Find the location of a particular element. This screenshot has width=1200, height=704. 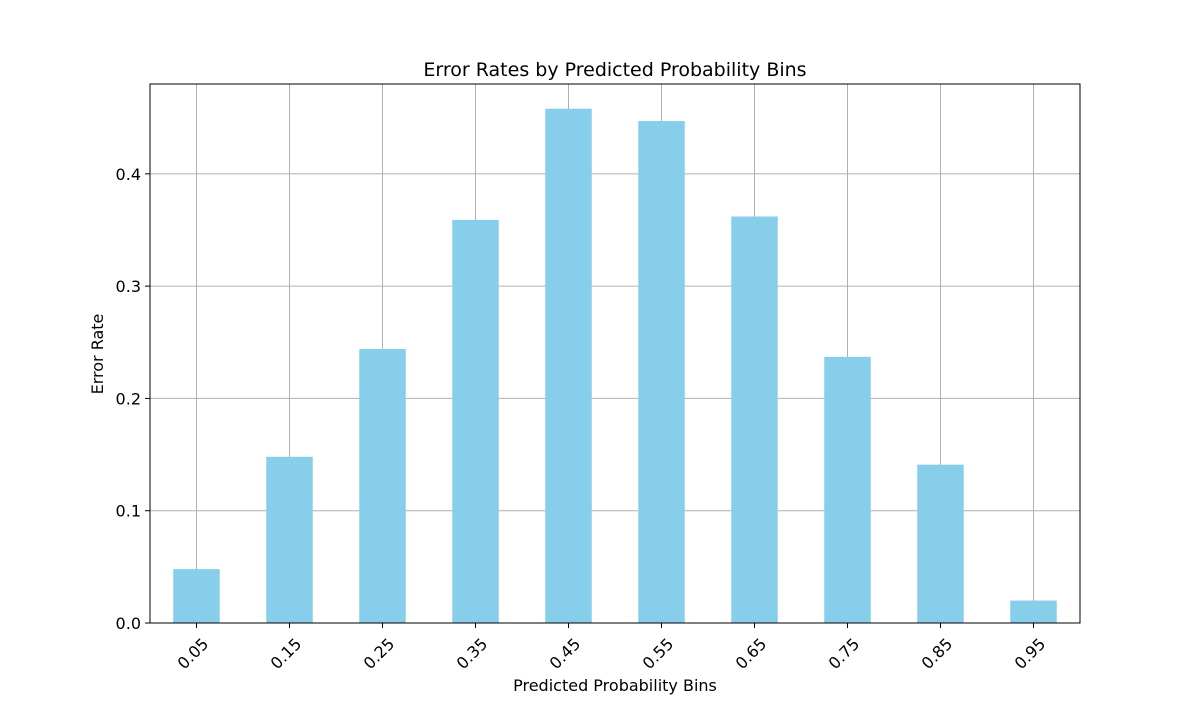

bar-0.65 is located at coordinates (754, 420).